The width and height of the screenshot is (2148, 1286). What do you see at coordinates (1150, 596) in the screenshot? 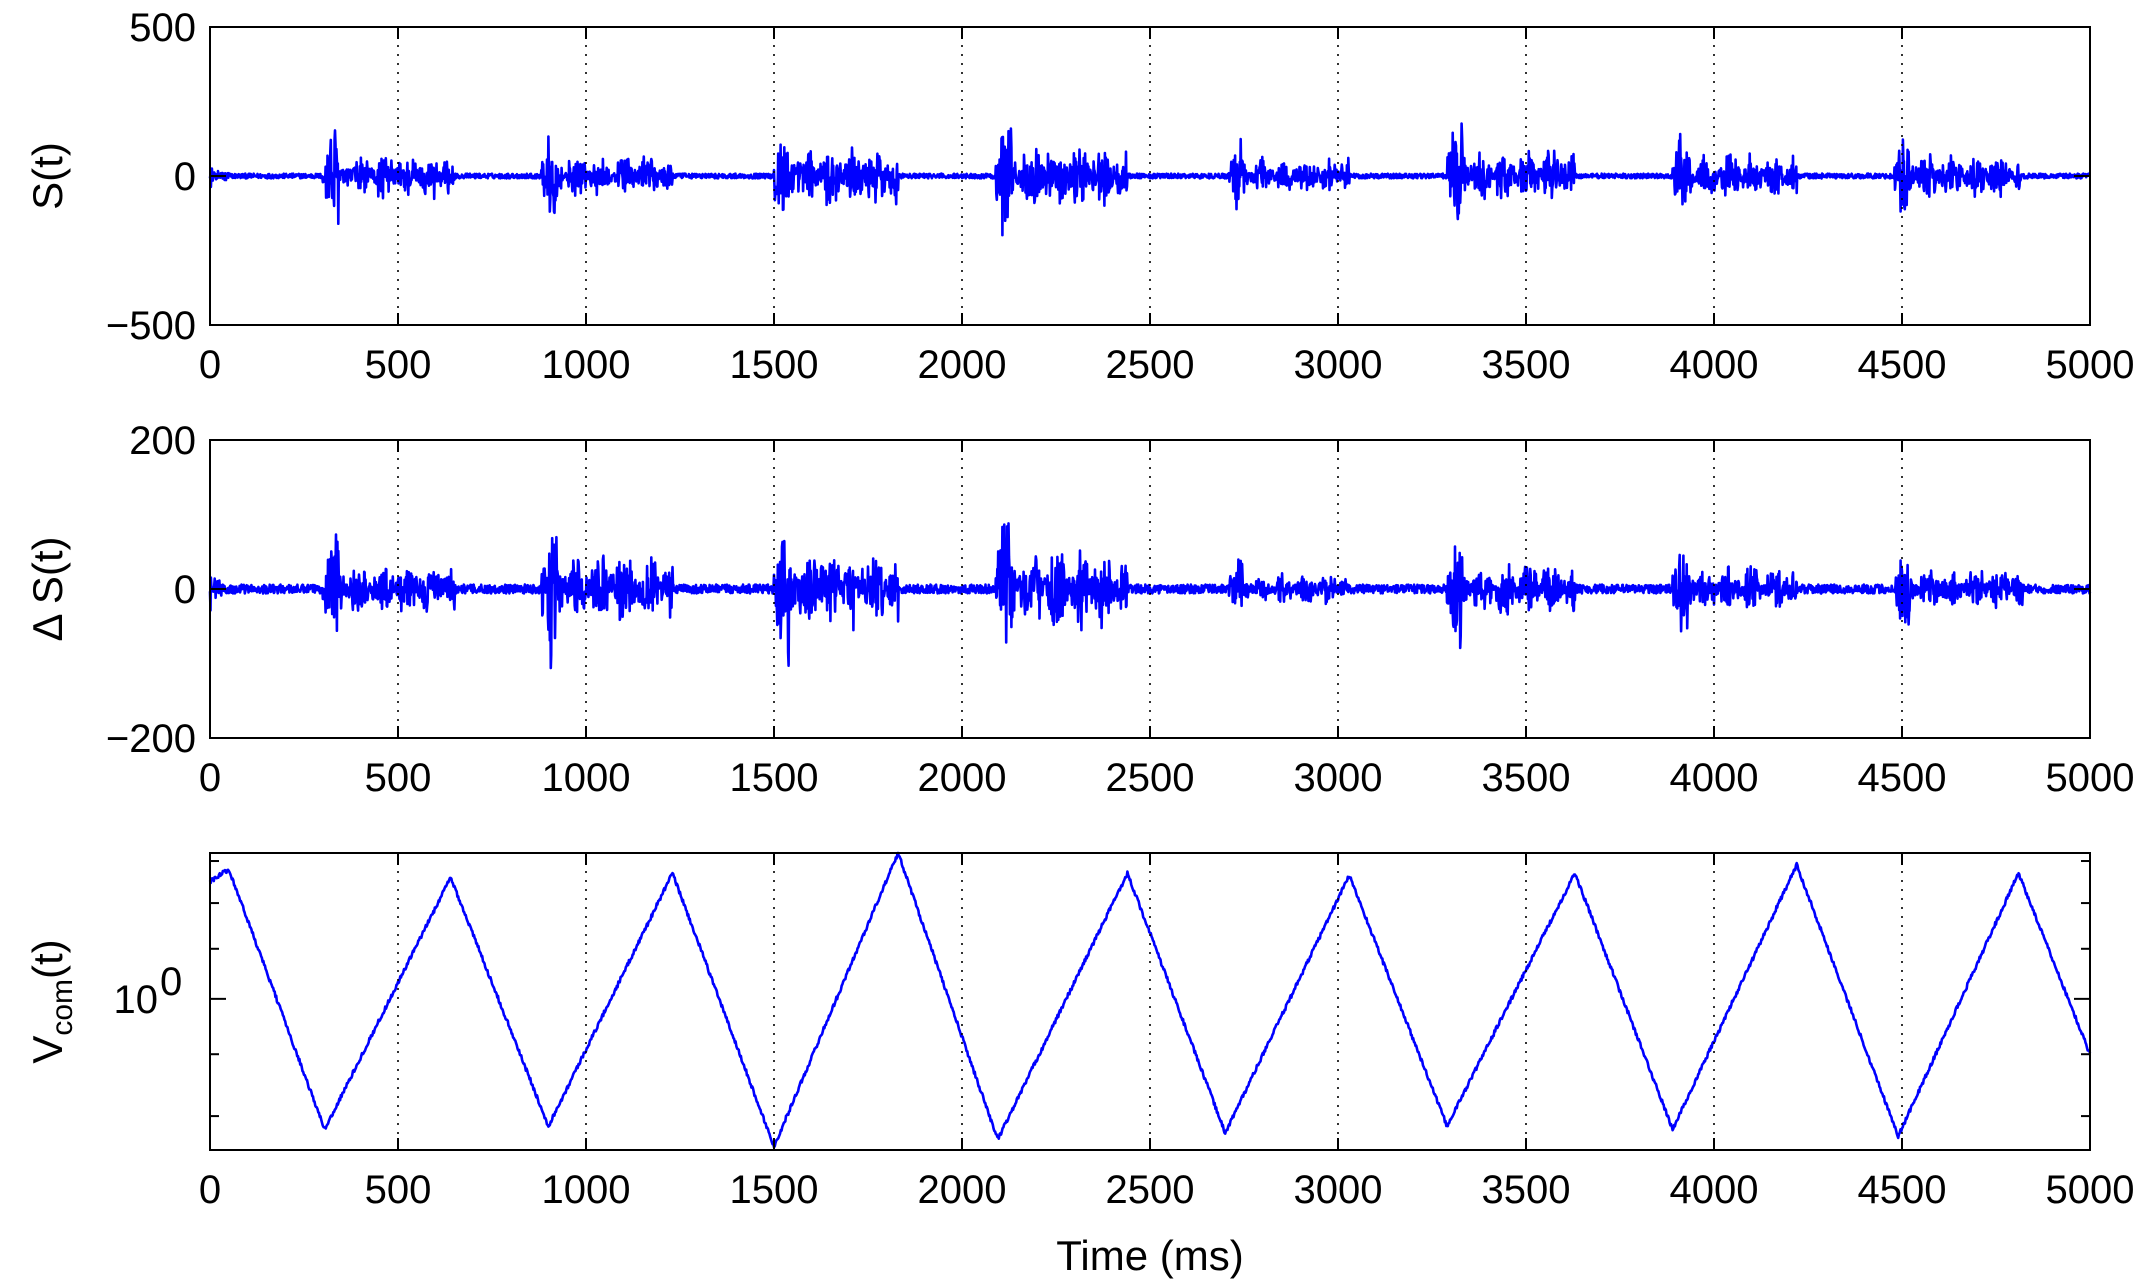
I see `difference-trace` at bounding box center [1150, 596].